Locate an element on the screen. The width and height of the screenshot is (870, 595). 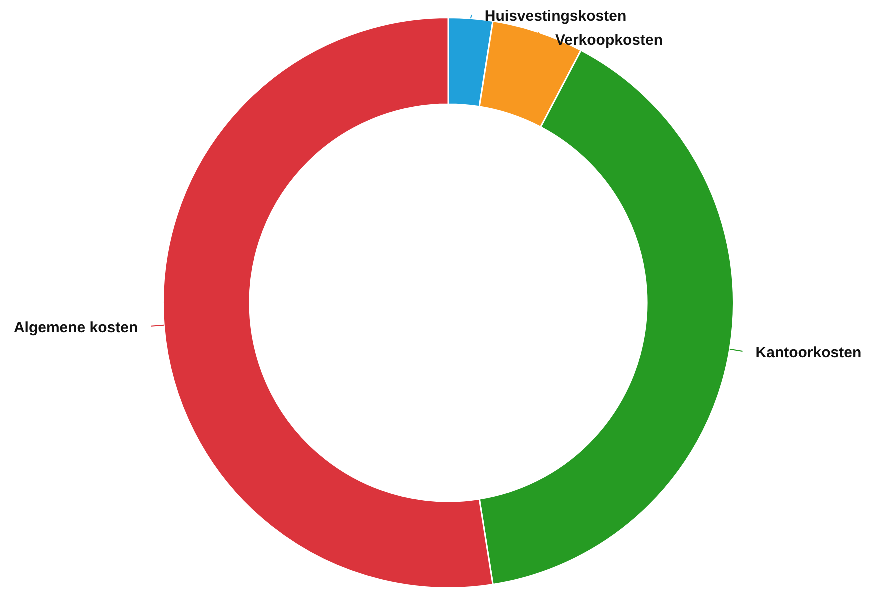
slice-label: Kantoorkosten is located at coordinates (809, 353).